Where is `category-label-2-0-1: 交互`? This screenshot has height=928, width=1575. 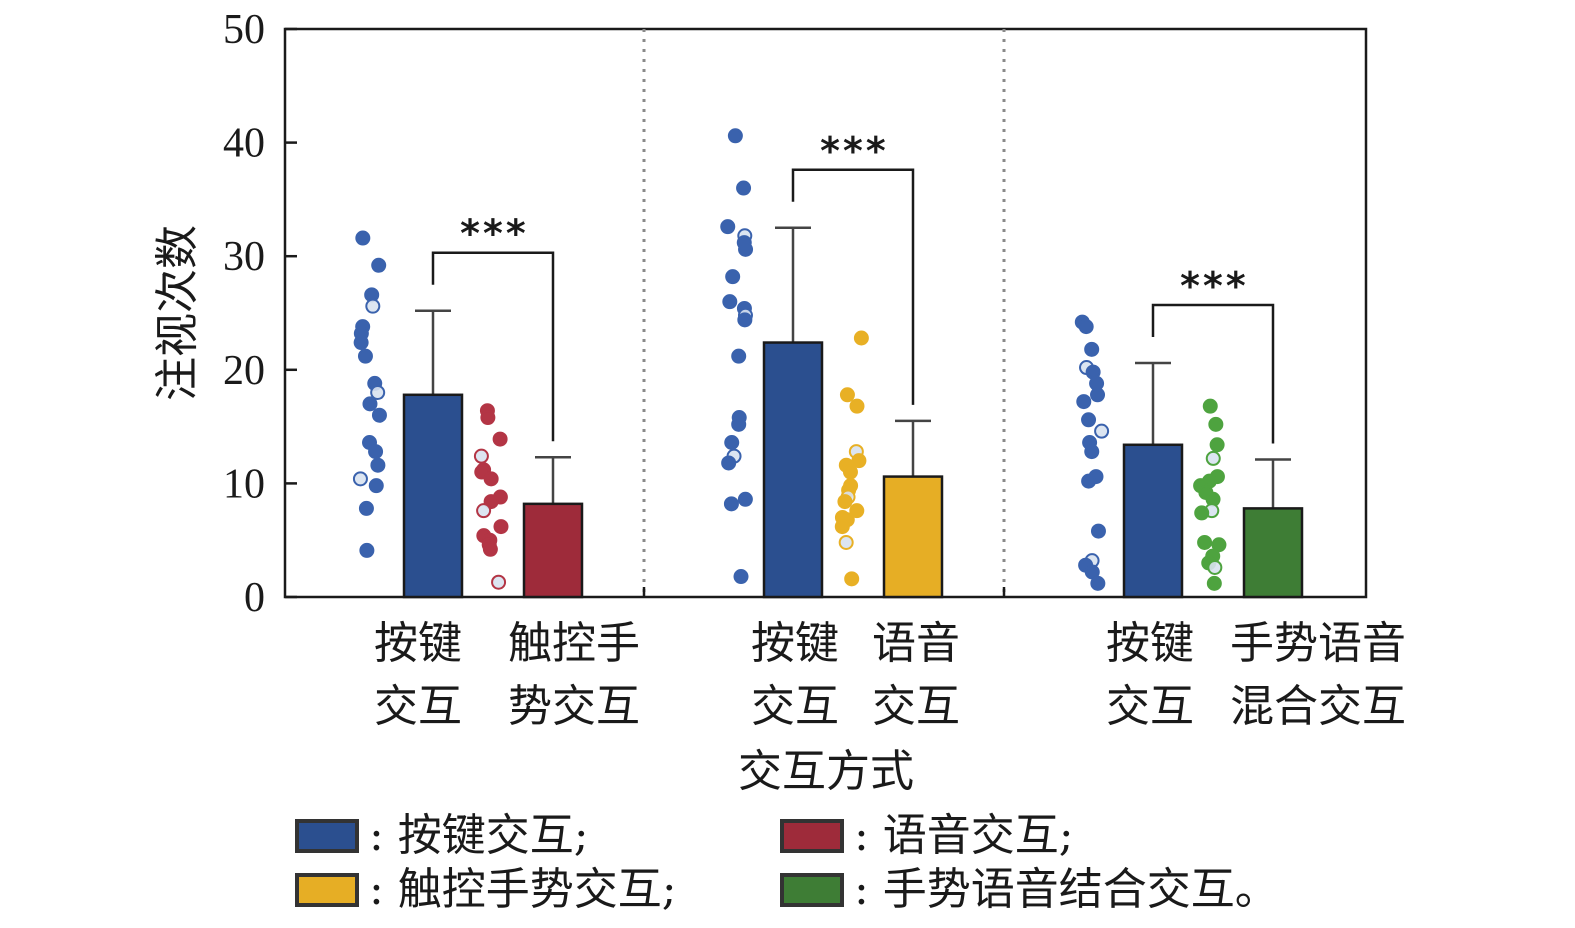
category-label-2-0-1: 交互 is located at coordinates (1150, 706).